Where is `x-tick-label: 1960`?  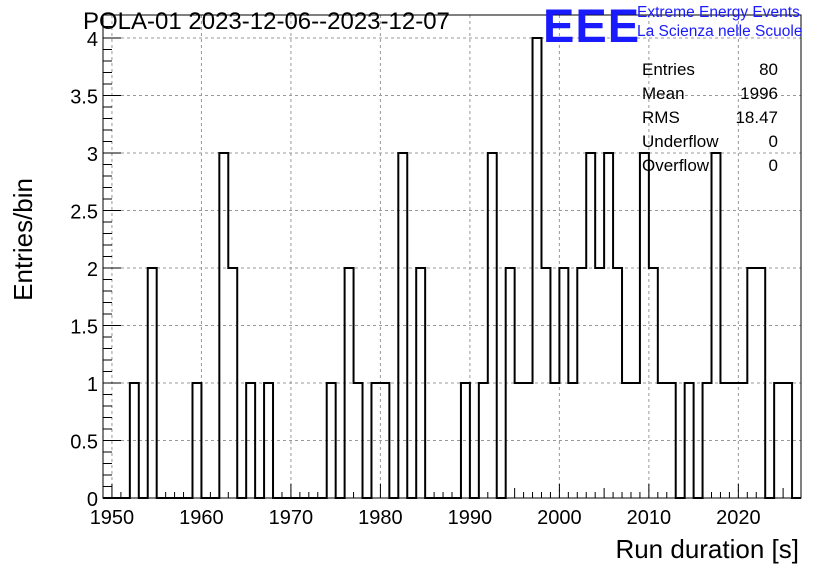
x-tick-label: 1960 is located at coordinates (201, 518).